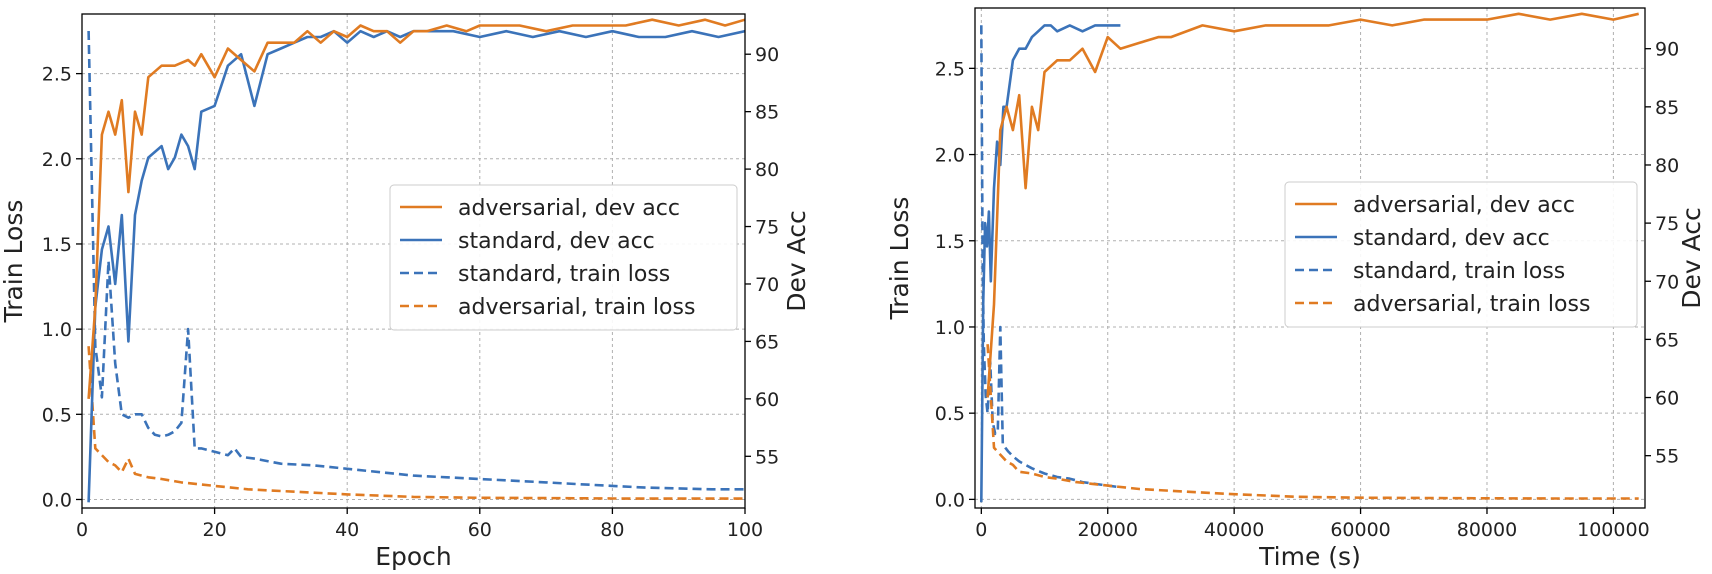 The height and width of the screenshot is (574, 1712). Describe the element at coordinates (745, 530) in the screenshot. I see `x-tick-label: 100` at that location.